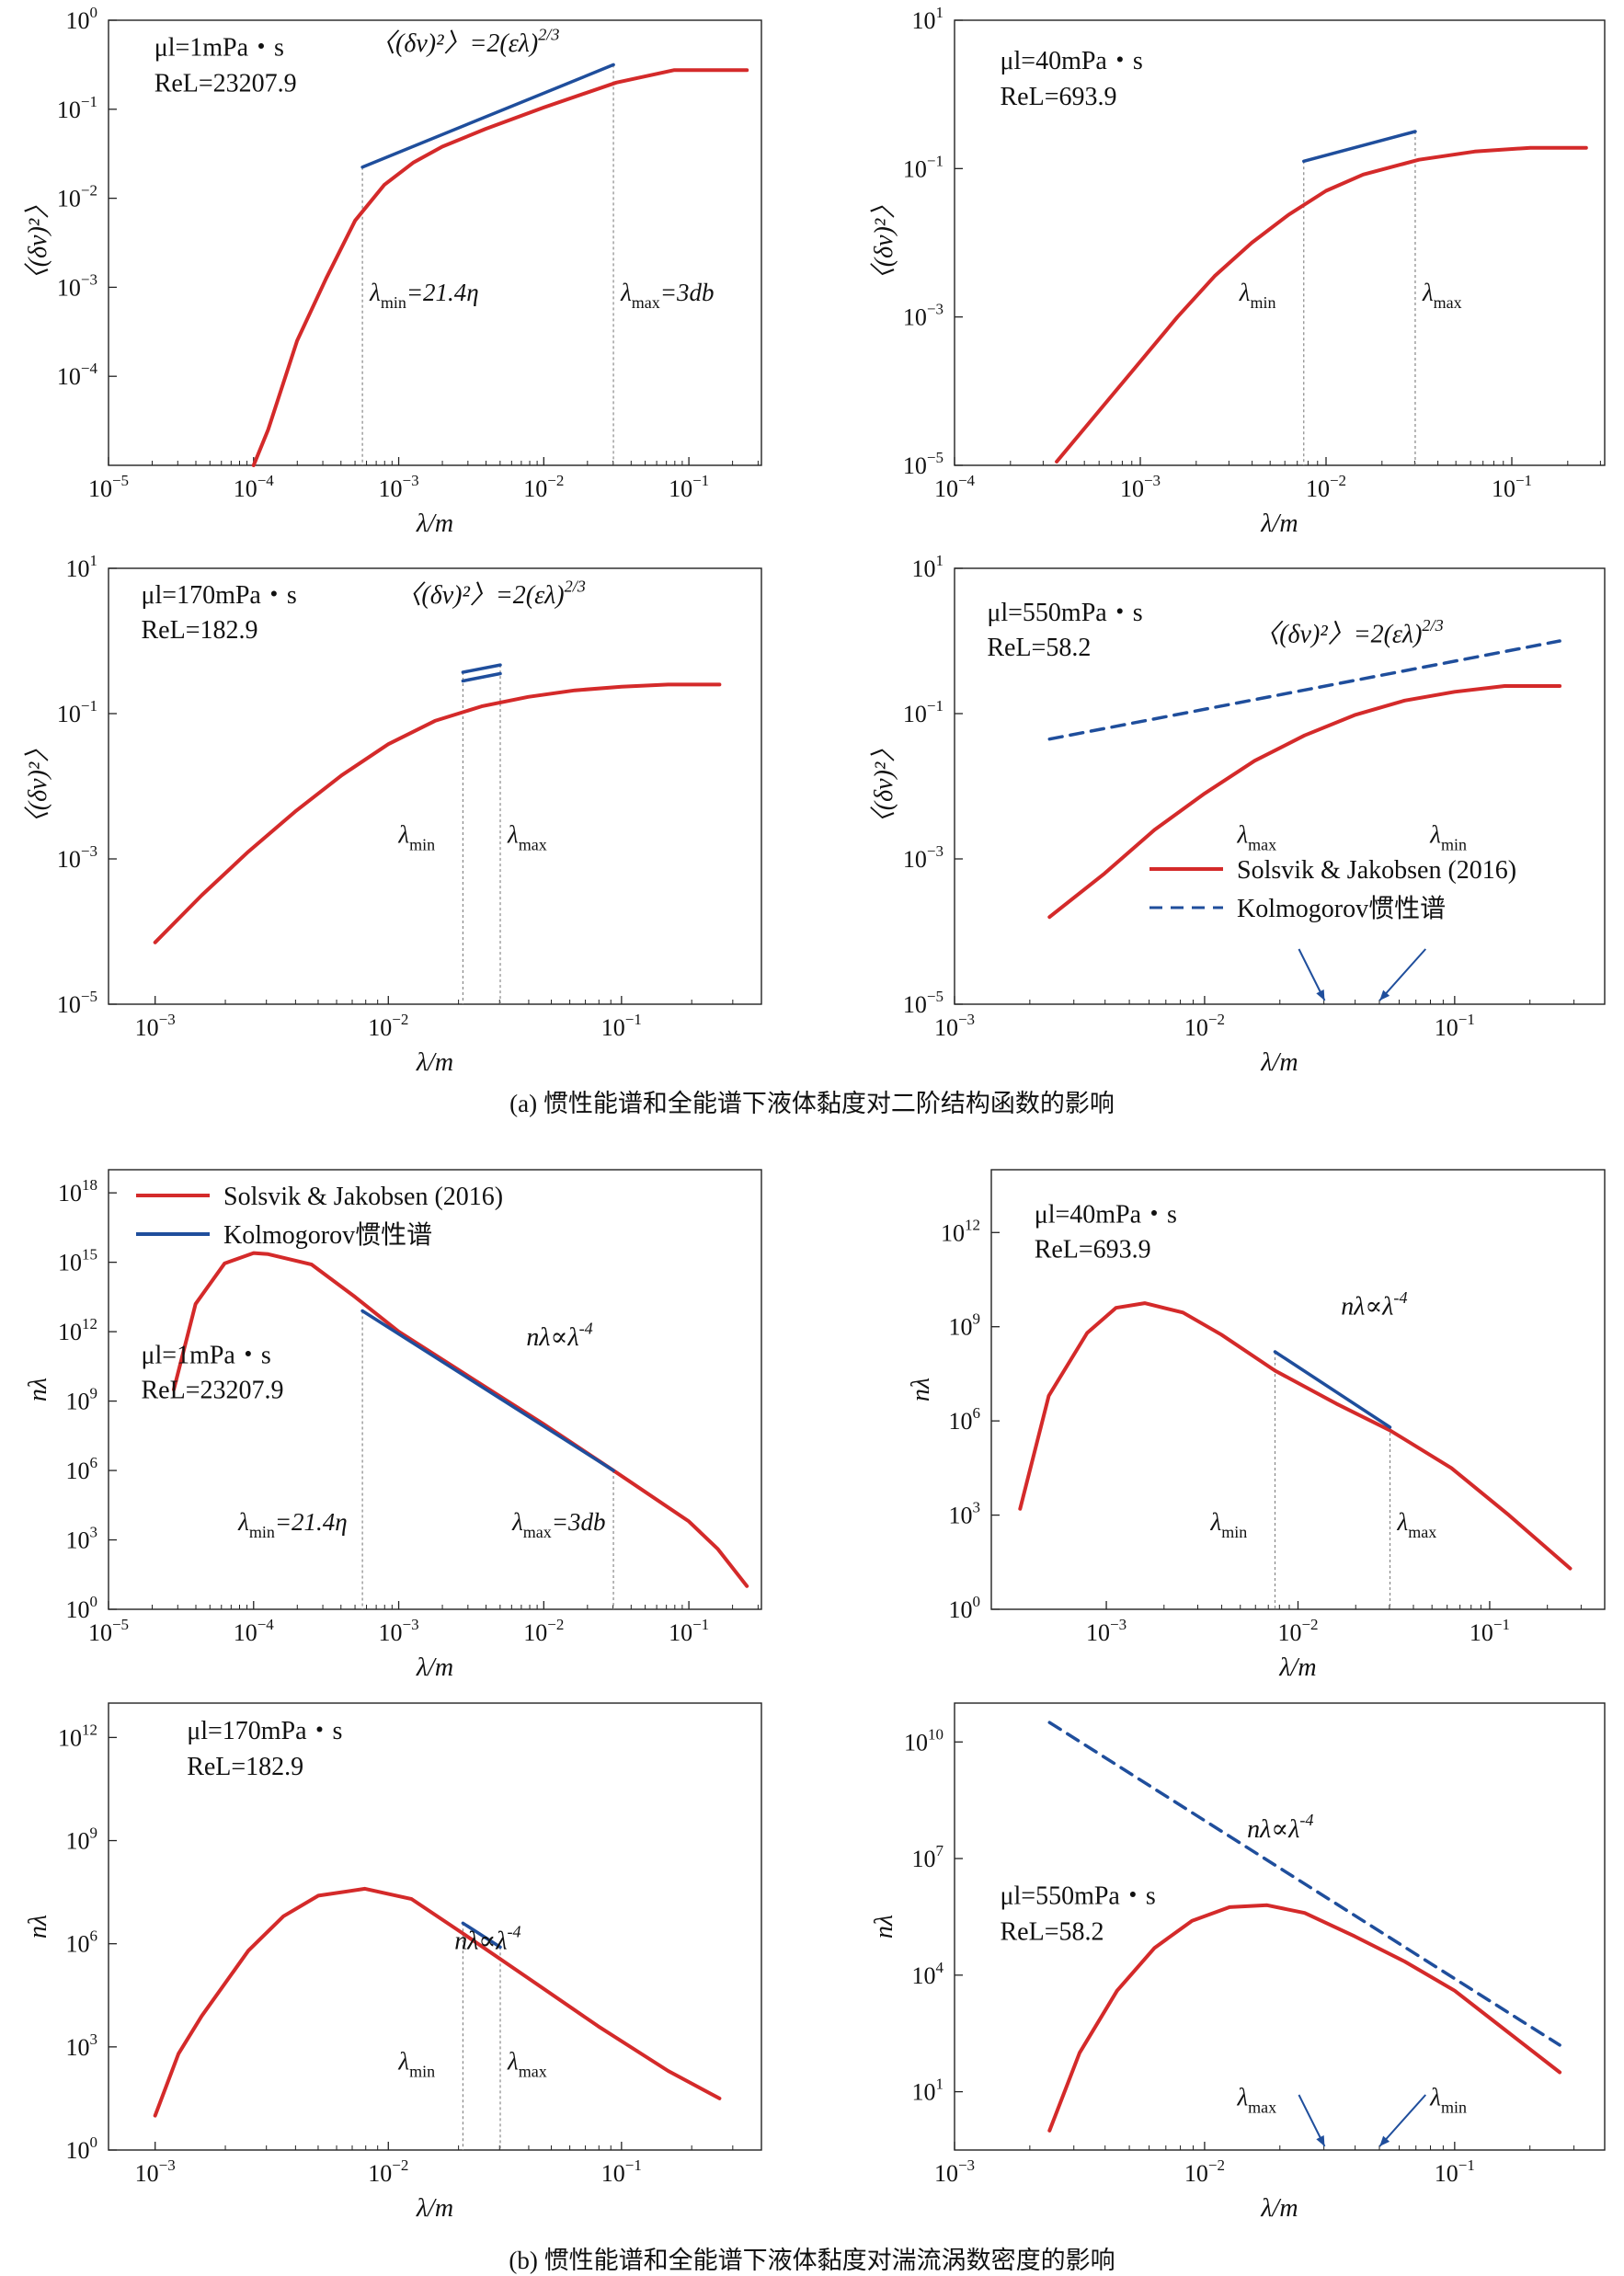 This screenshot has width=1624, height=2276. What do you see at coordinates (82, 1400) in the screenshot?
I see `y-tick-label-b1: 10⁹` at bounding box center [82, 1400].